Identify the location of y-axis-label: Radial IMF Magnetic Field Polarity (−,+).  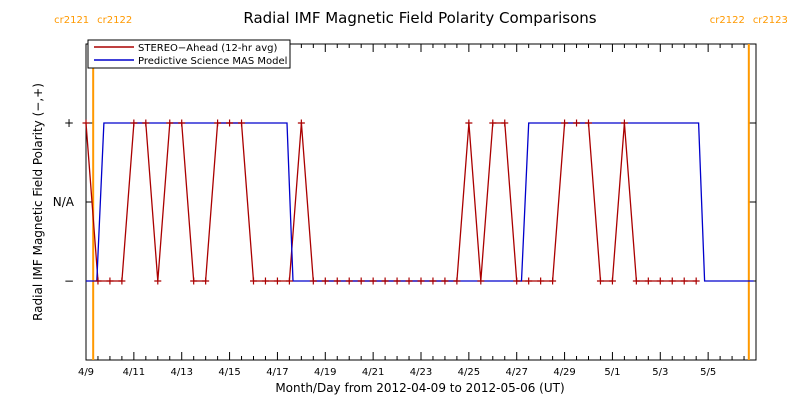
(38, 202).